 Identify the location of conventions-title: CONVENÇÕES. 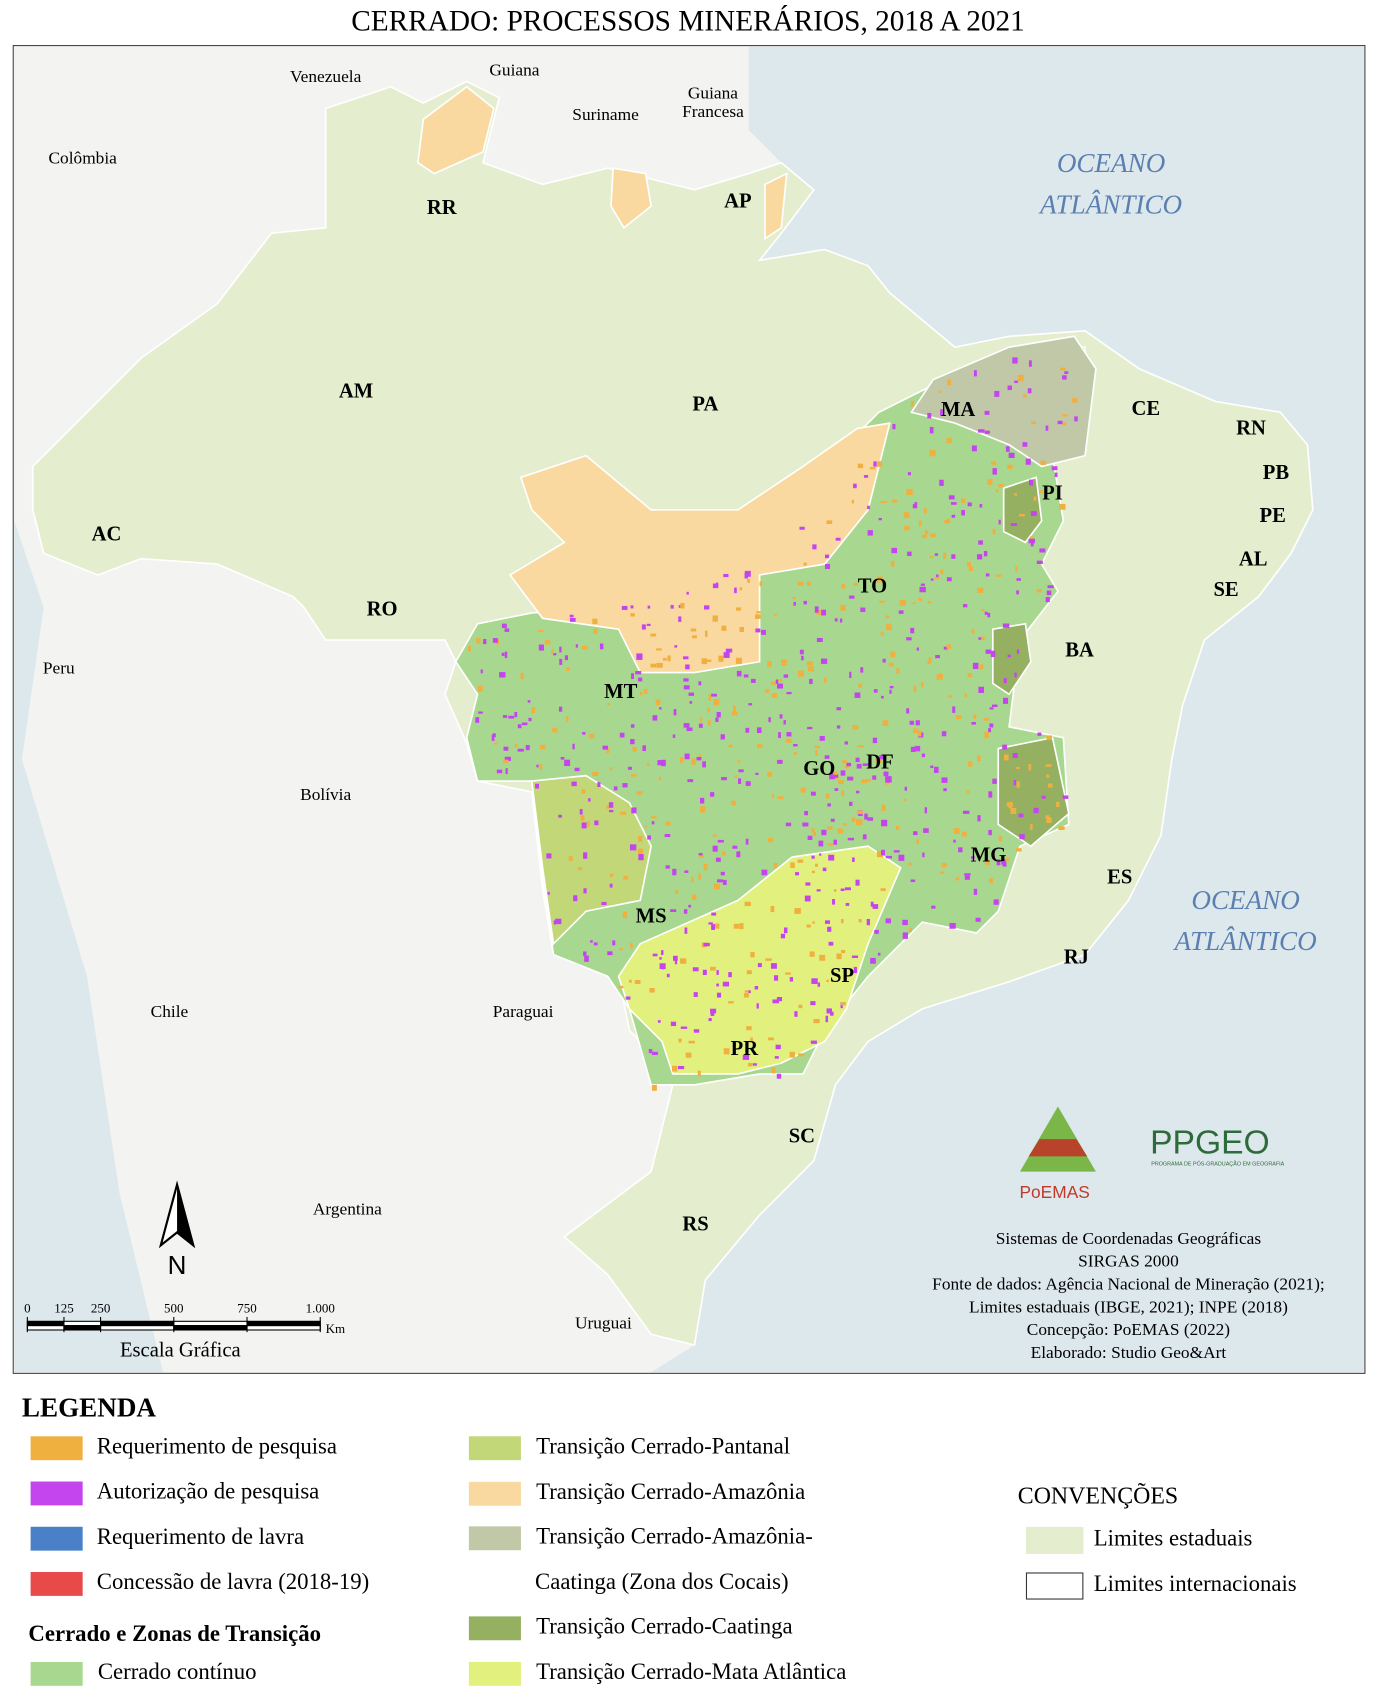
(1098, 1496).